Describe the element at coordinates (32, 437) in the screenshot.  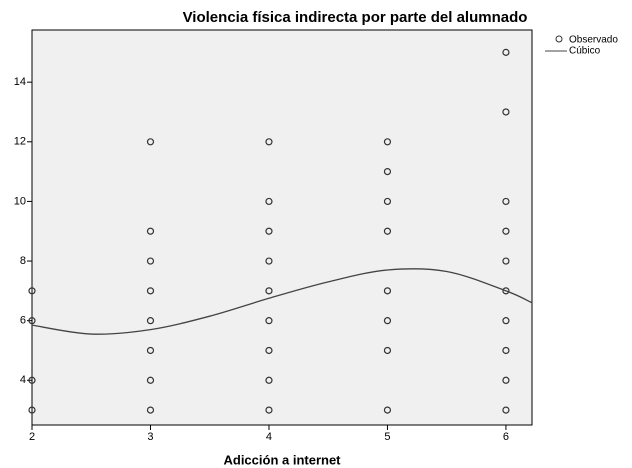
I see `x-tick-label: 2` at that location.